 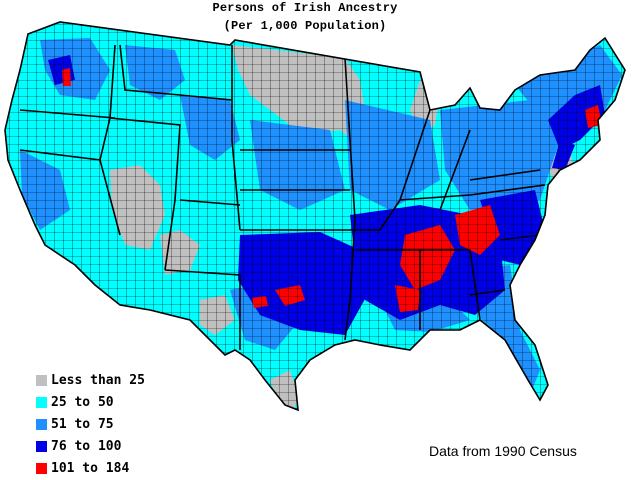 I want to click on legend-label: 101 to 184, so click(x=90, y=468).